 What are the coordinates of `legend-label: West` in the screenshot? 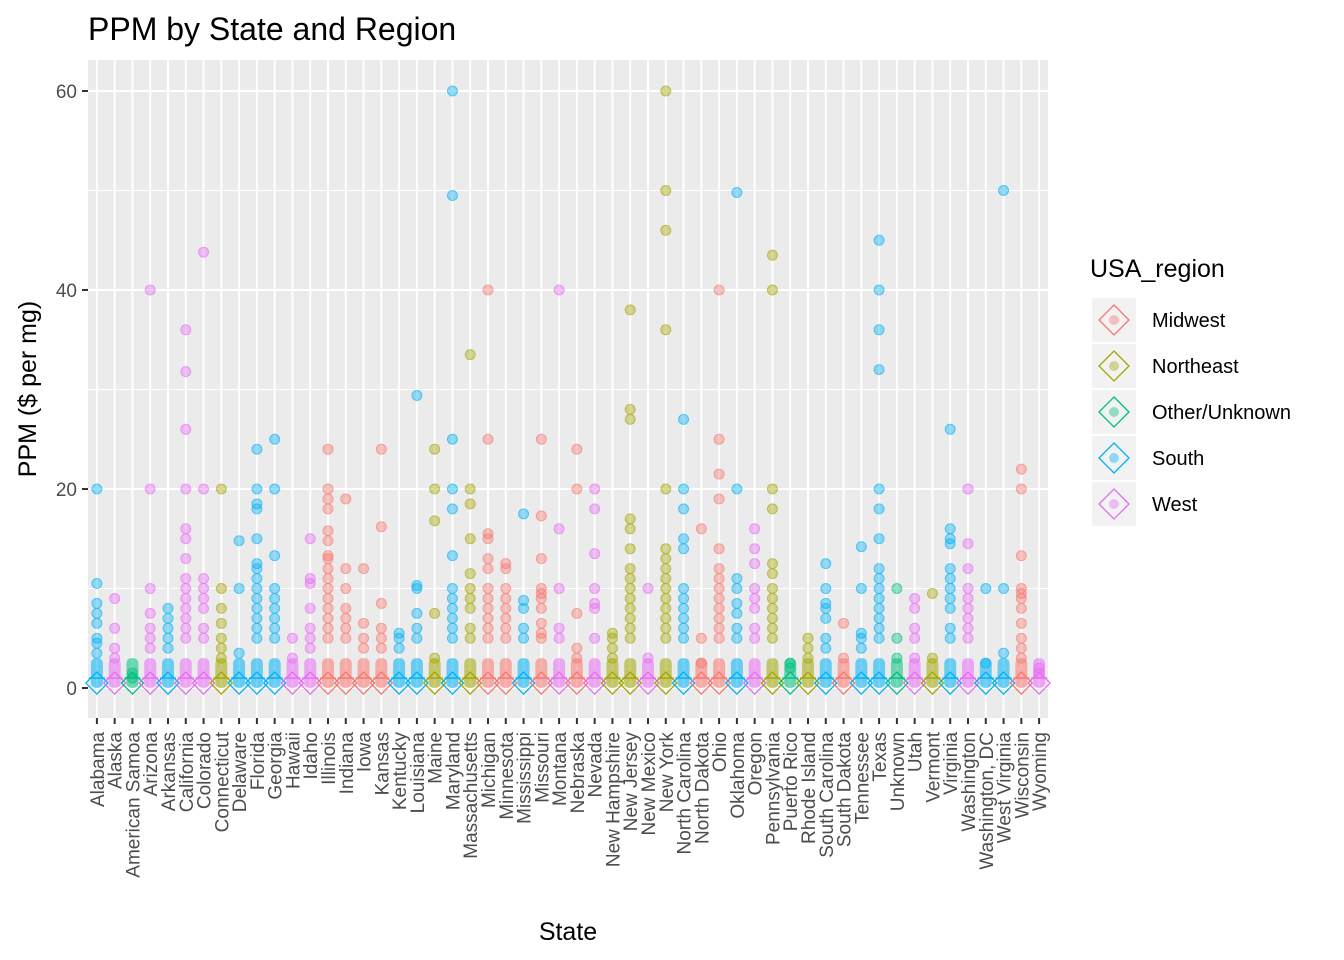 It's located at (1175, 505).